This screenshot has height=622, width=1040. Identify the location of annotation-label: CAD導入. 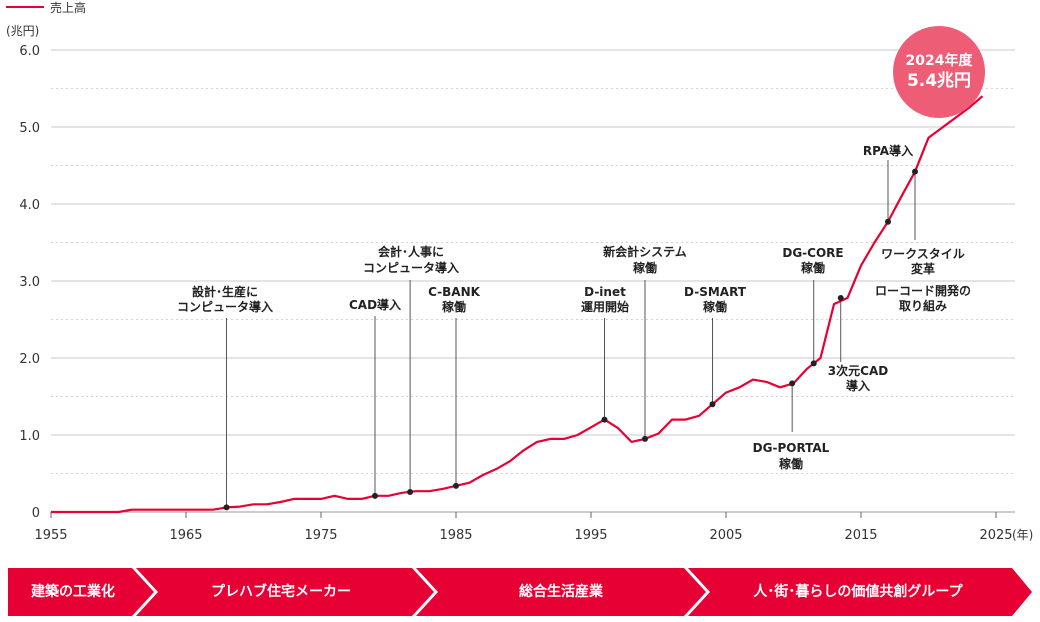
(375, 304).